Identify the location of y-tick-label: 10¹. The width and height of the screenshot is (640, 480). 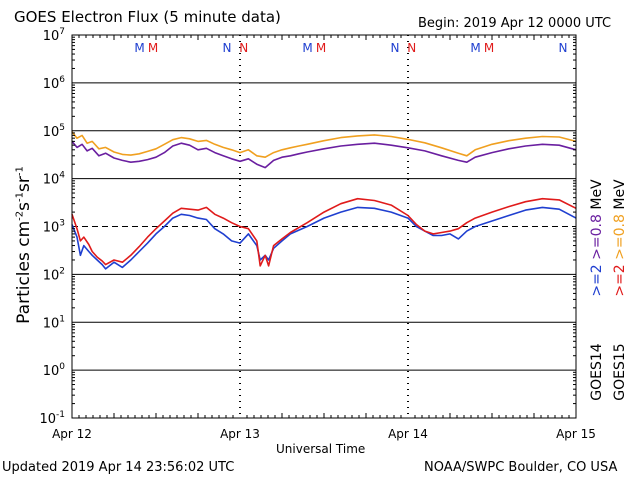
(54, 322).